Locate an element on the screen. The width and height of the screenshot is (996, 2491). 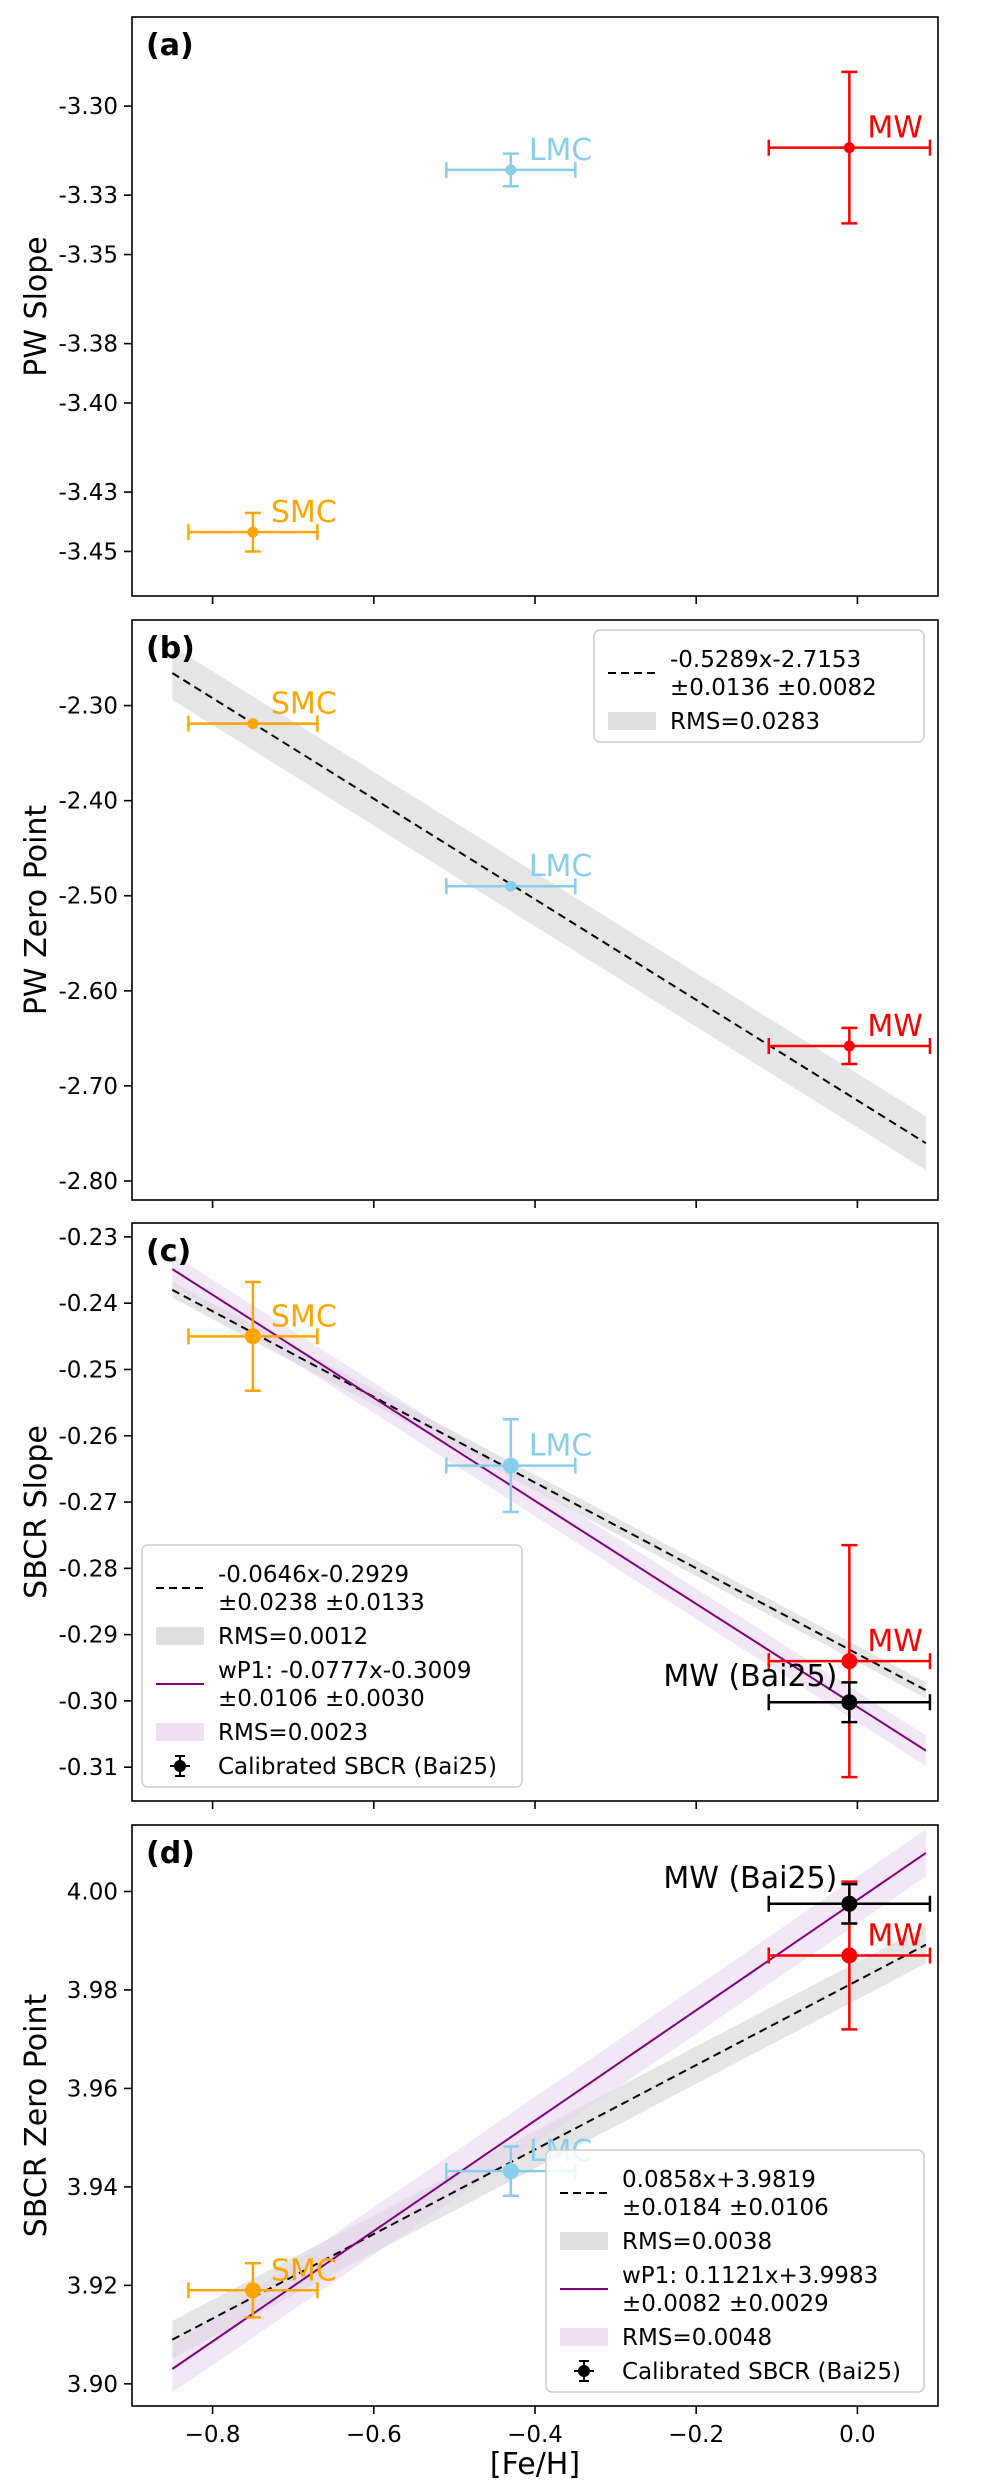
y-tick-label: -0.26 is located at coordinates (88, 1437).